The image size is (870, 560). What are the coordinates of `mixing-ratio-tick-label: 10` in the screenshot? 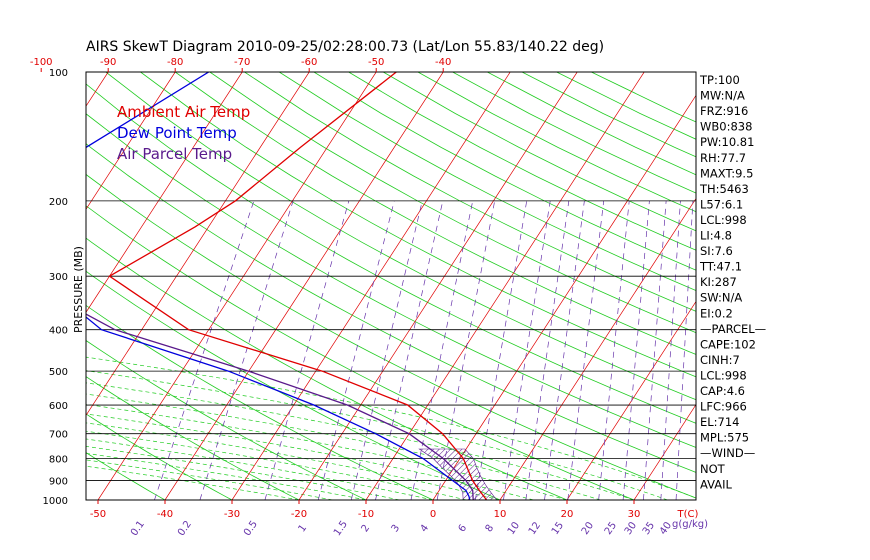 It's located at (514, 528).